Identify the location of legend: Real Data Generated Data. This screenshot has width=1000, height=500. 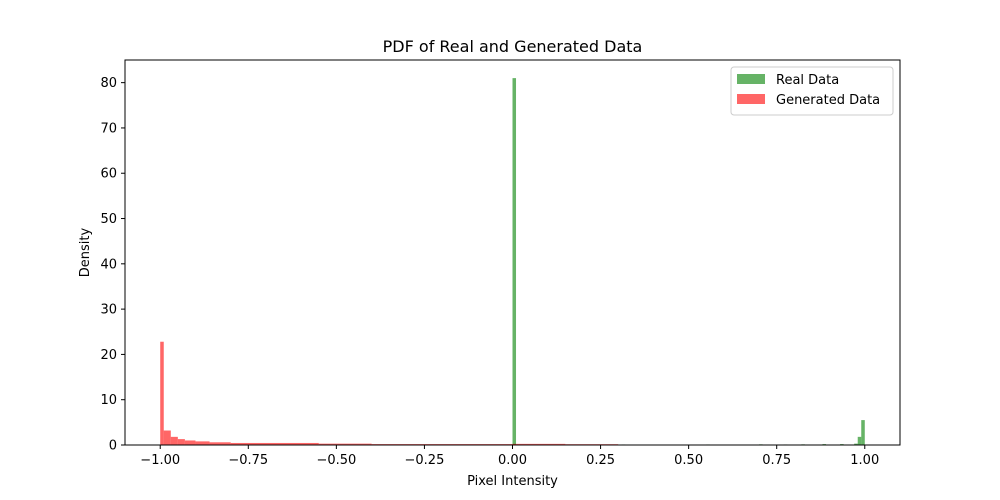
(812, 91).